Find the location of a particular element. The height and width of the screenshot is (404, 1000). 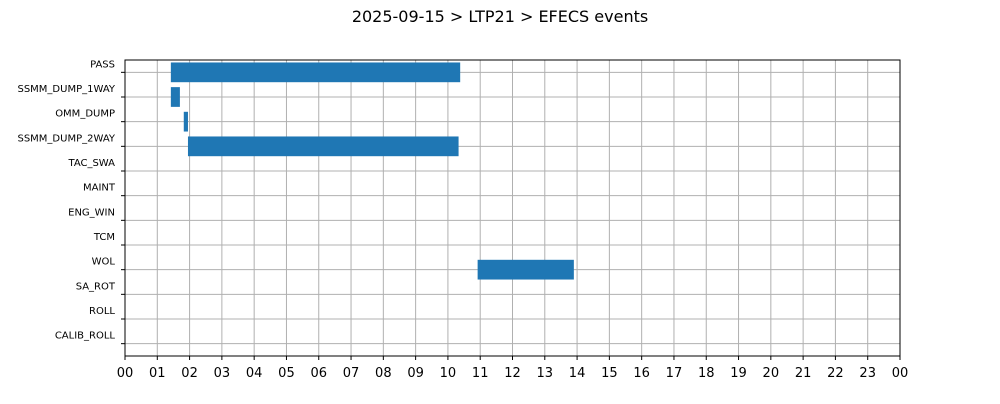

y-tick-label: TAC_SWA is located at coordinates (91, 163).